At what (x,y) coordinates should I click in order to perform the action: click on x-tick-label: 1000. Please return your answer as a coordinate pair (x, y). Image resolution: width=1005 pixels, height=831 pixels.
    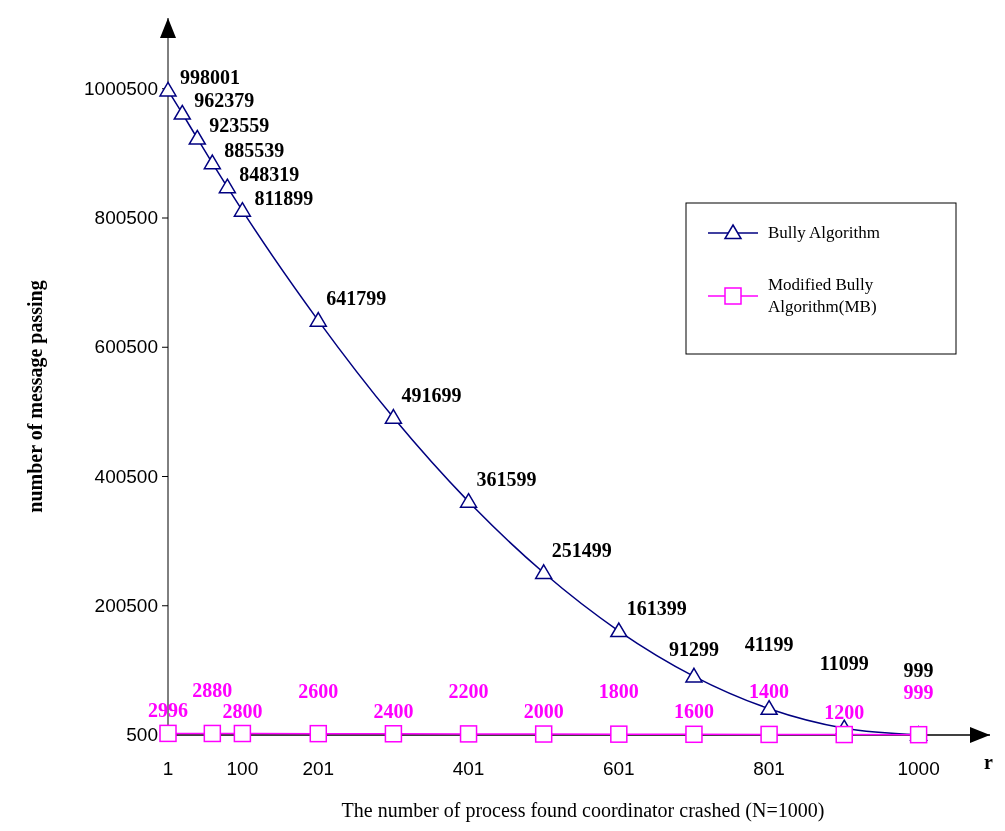
    Looking at the image, I should click on (918, 768).